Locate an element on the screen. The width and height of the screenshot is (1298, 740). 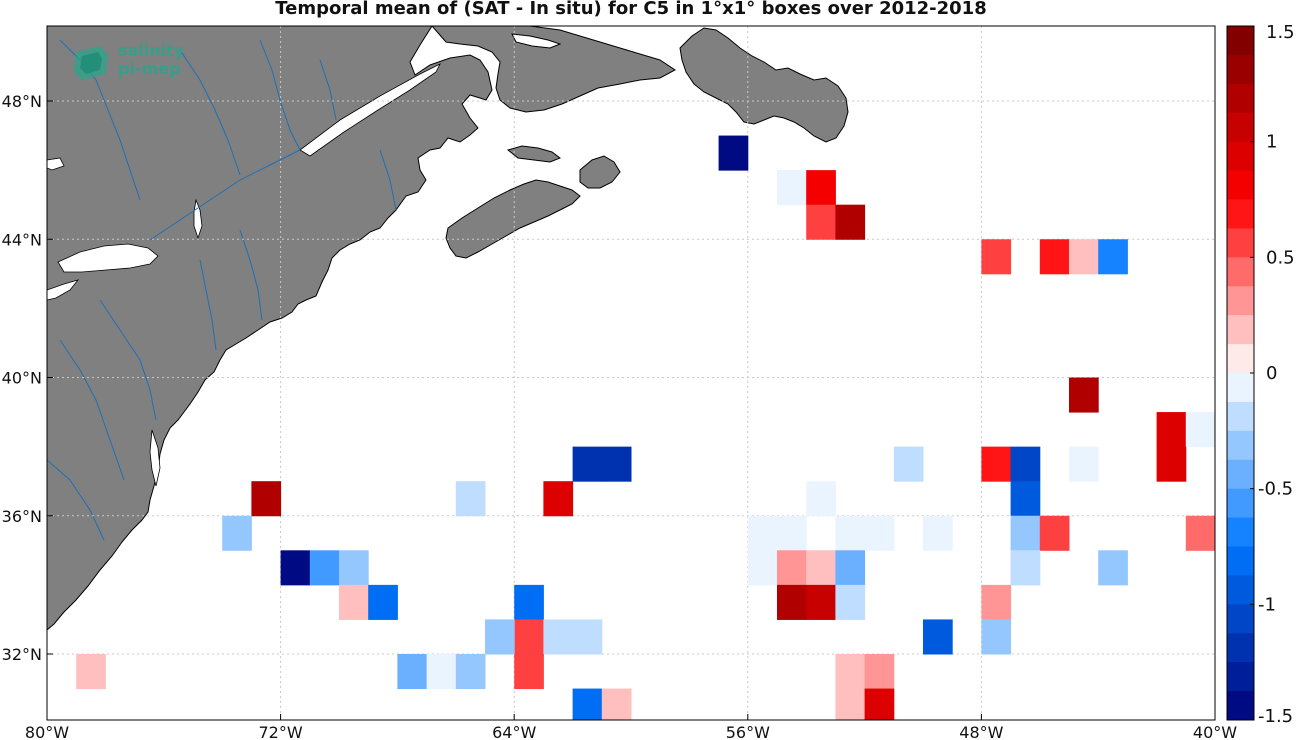
y-tick-label: 36°N is located at coordinates (22, 516).